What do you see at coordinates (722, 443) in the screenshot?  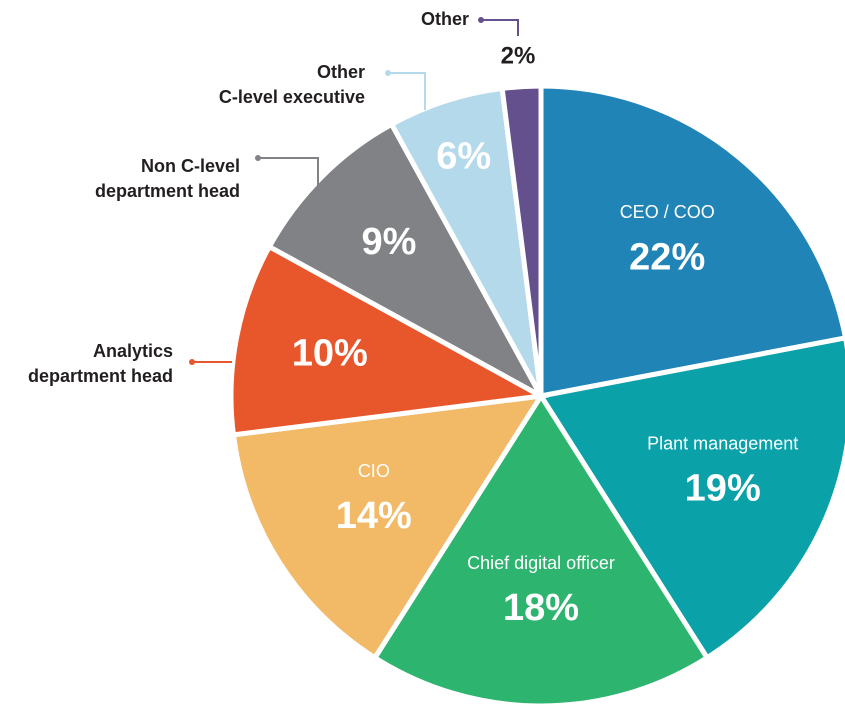 I see `slice-label: Plant management` at bounding box center [722, 443].